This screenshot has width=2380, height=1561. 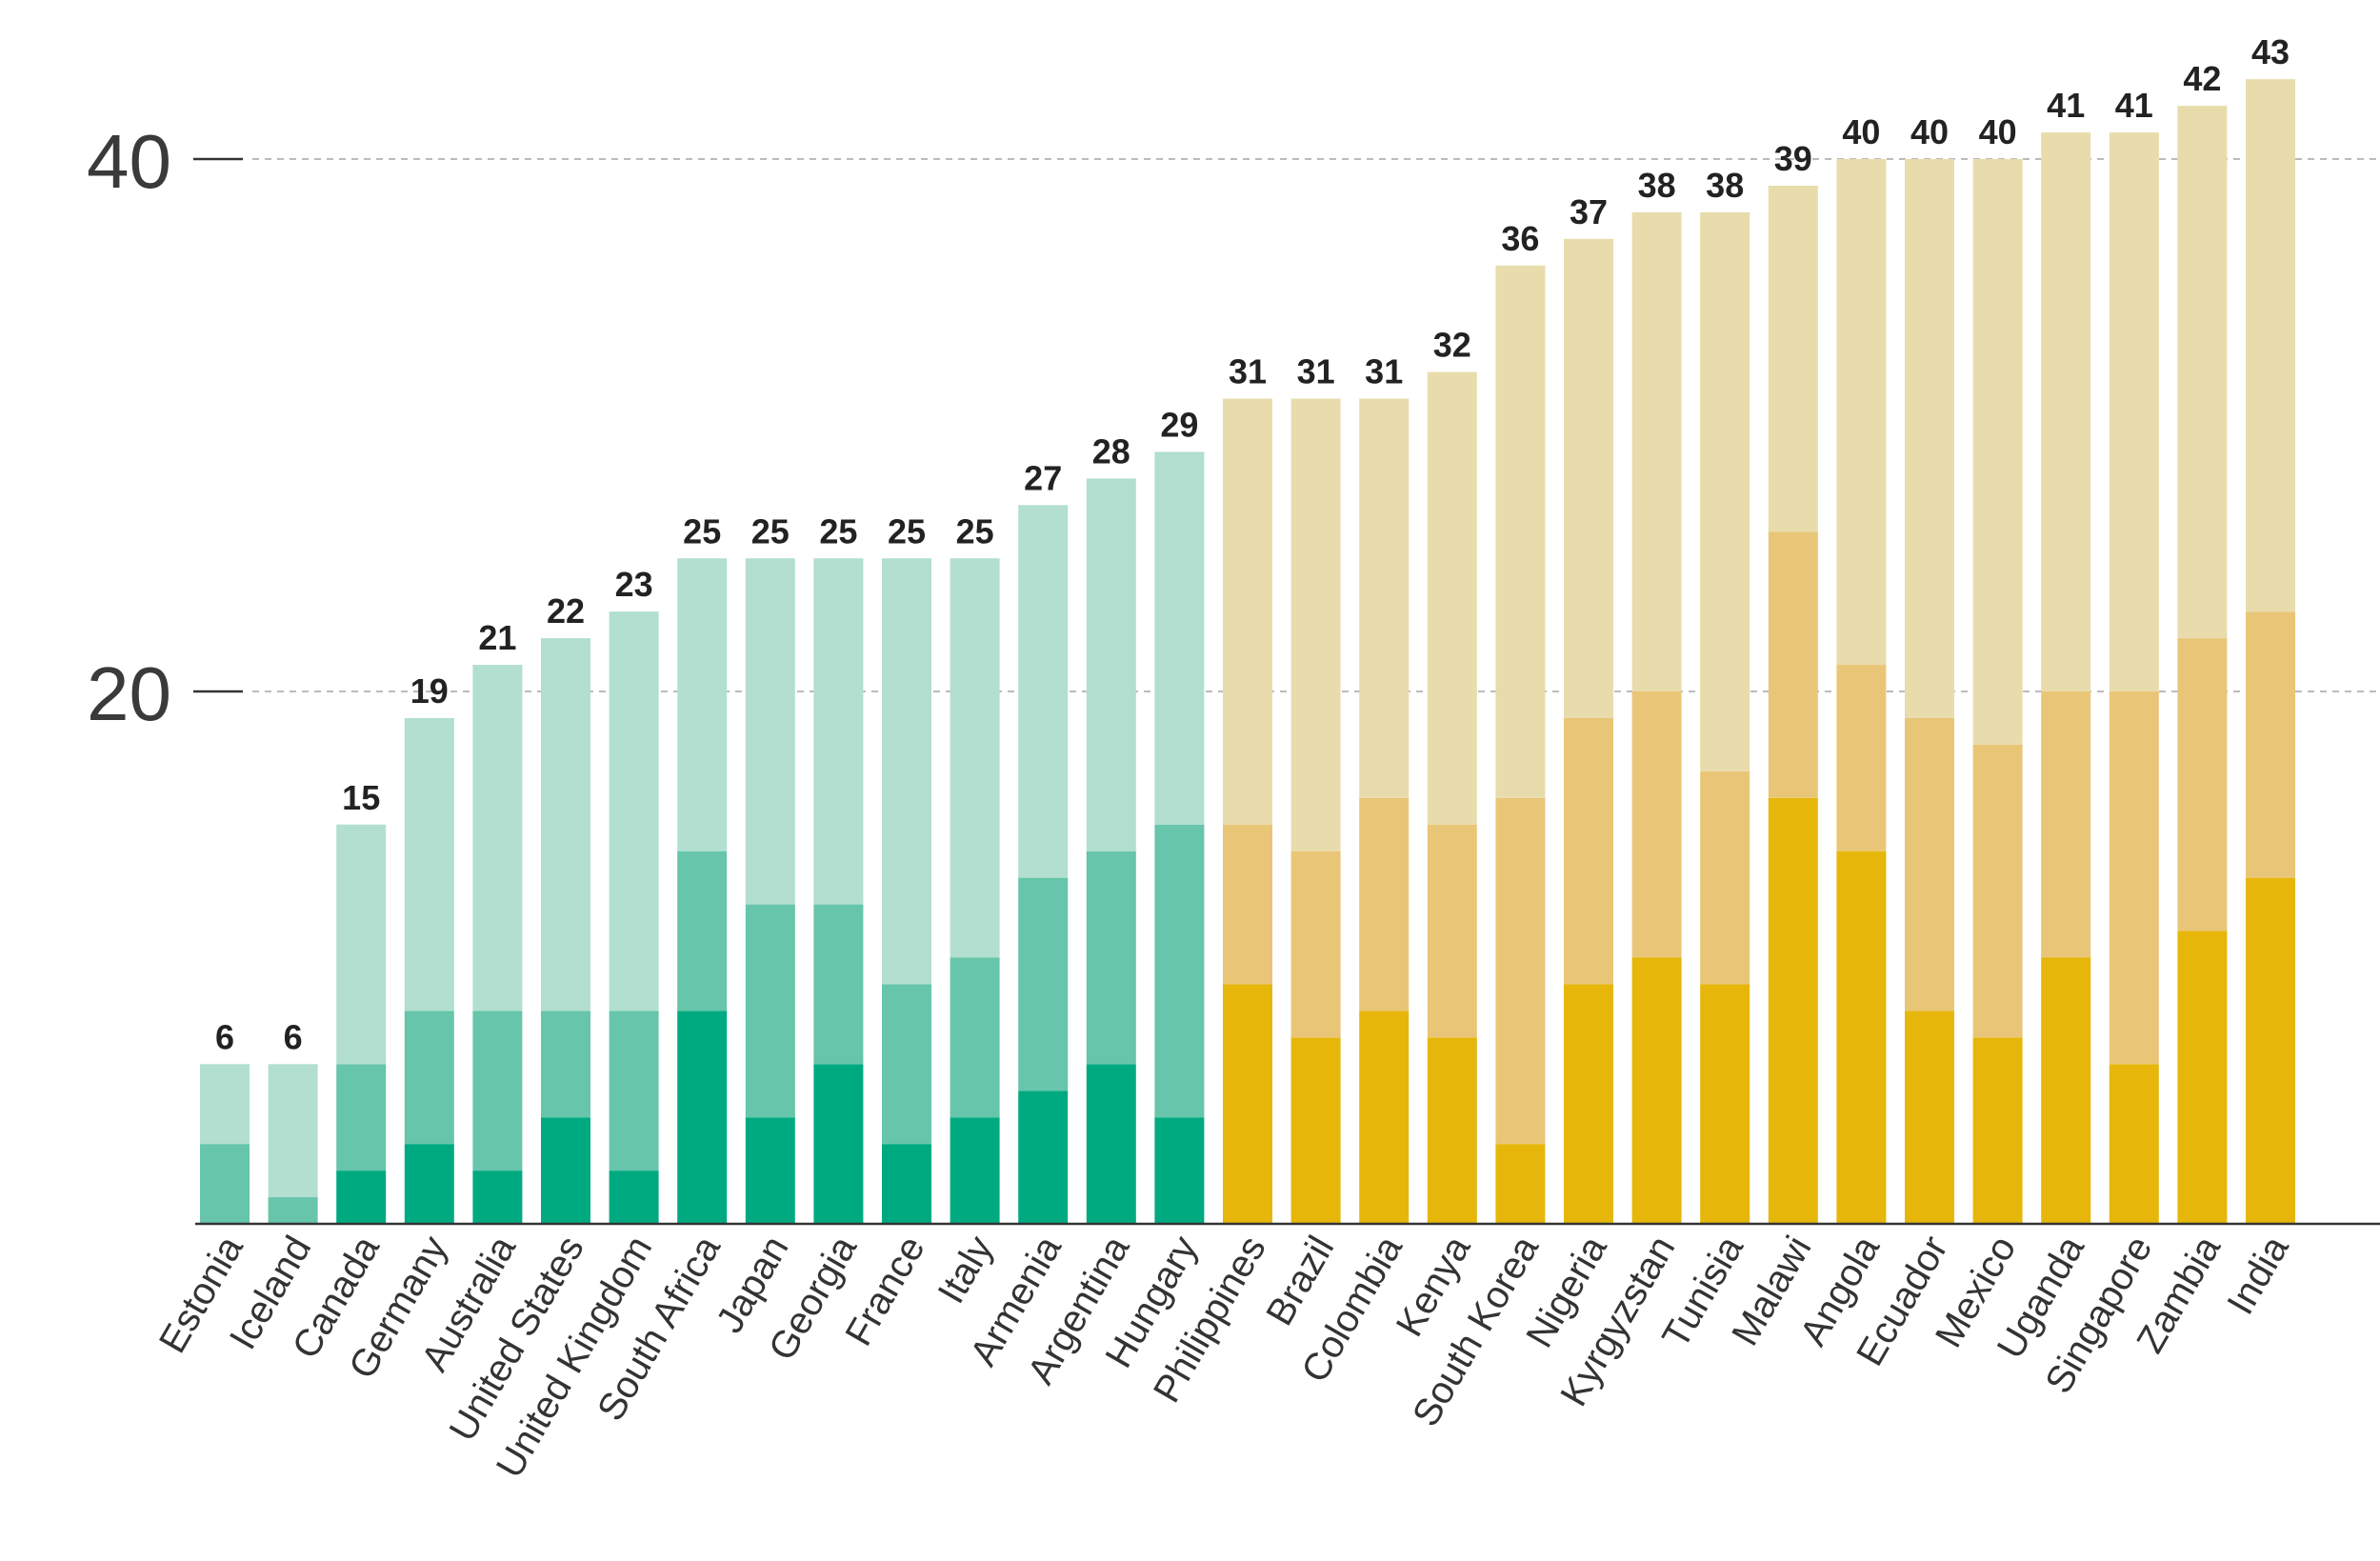 What do you see at coordinates (634, 584) in the screenshot?
I see `value-label: 23` at bounding box center [634, 584].